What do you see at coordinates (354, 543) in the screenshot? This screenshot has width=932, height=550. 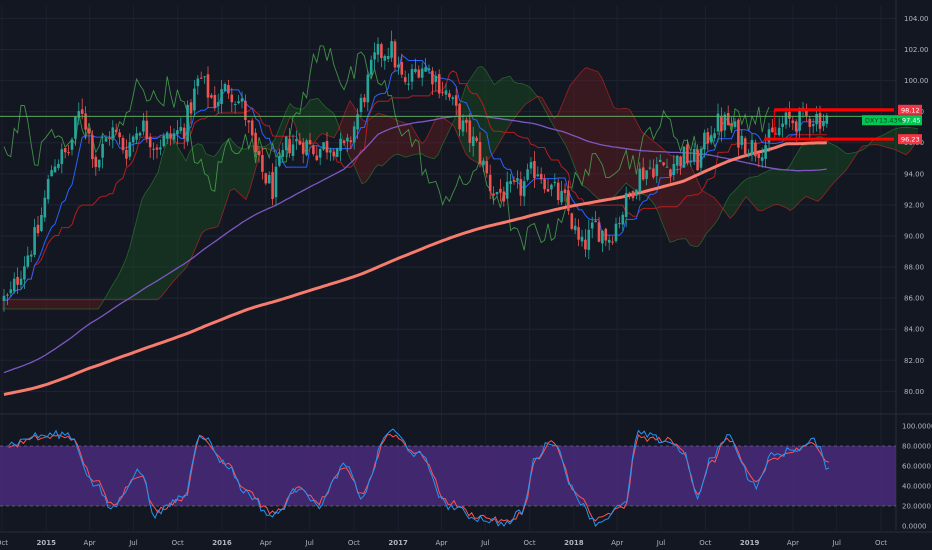 I see `time-tick-label: Oct` at bounding box center [354, 543].